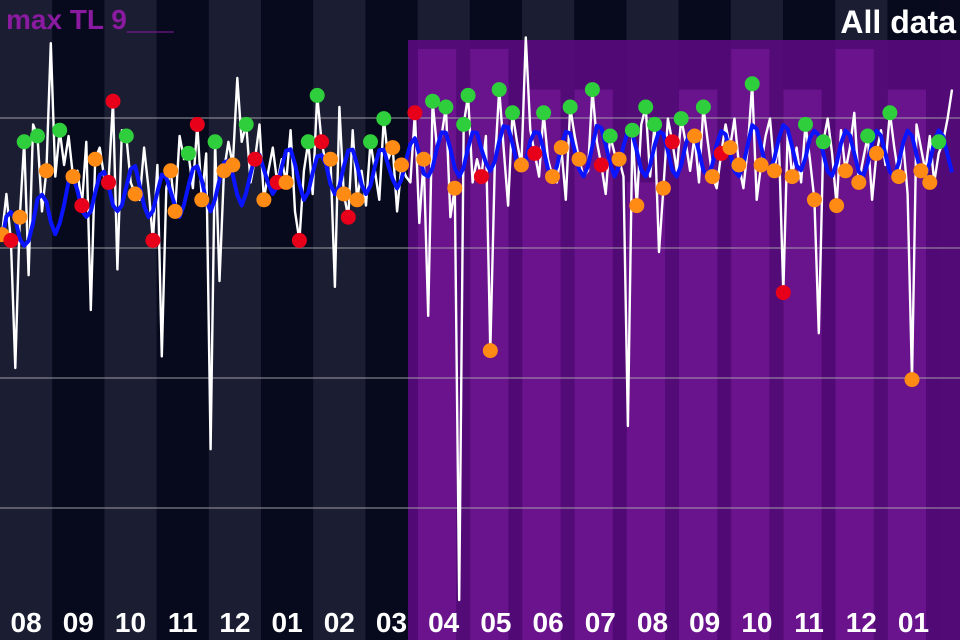 The height and width of the screenshot is (640, 960). I want to click on x-tick-label: 05, so click(495, 622).